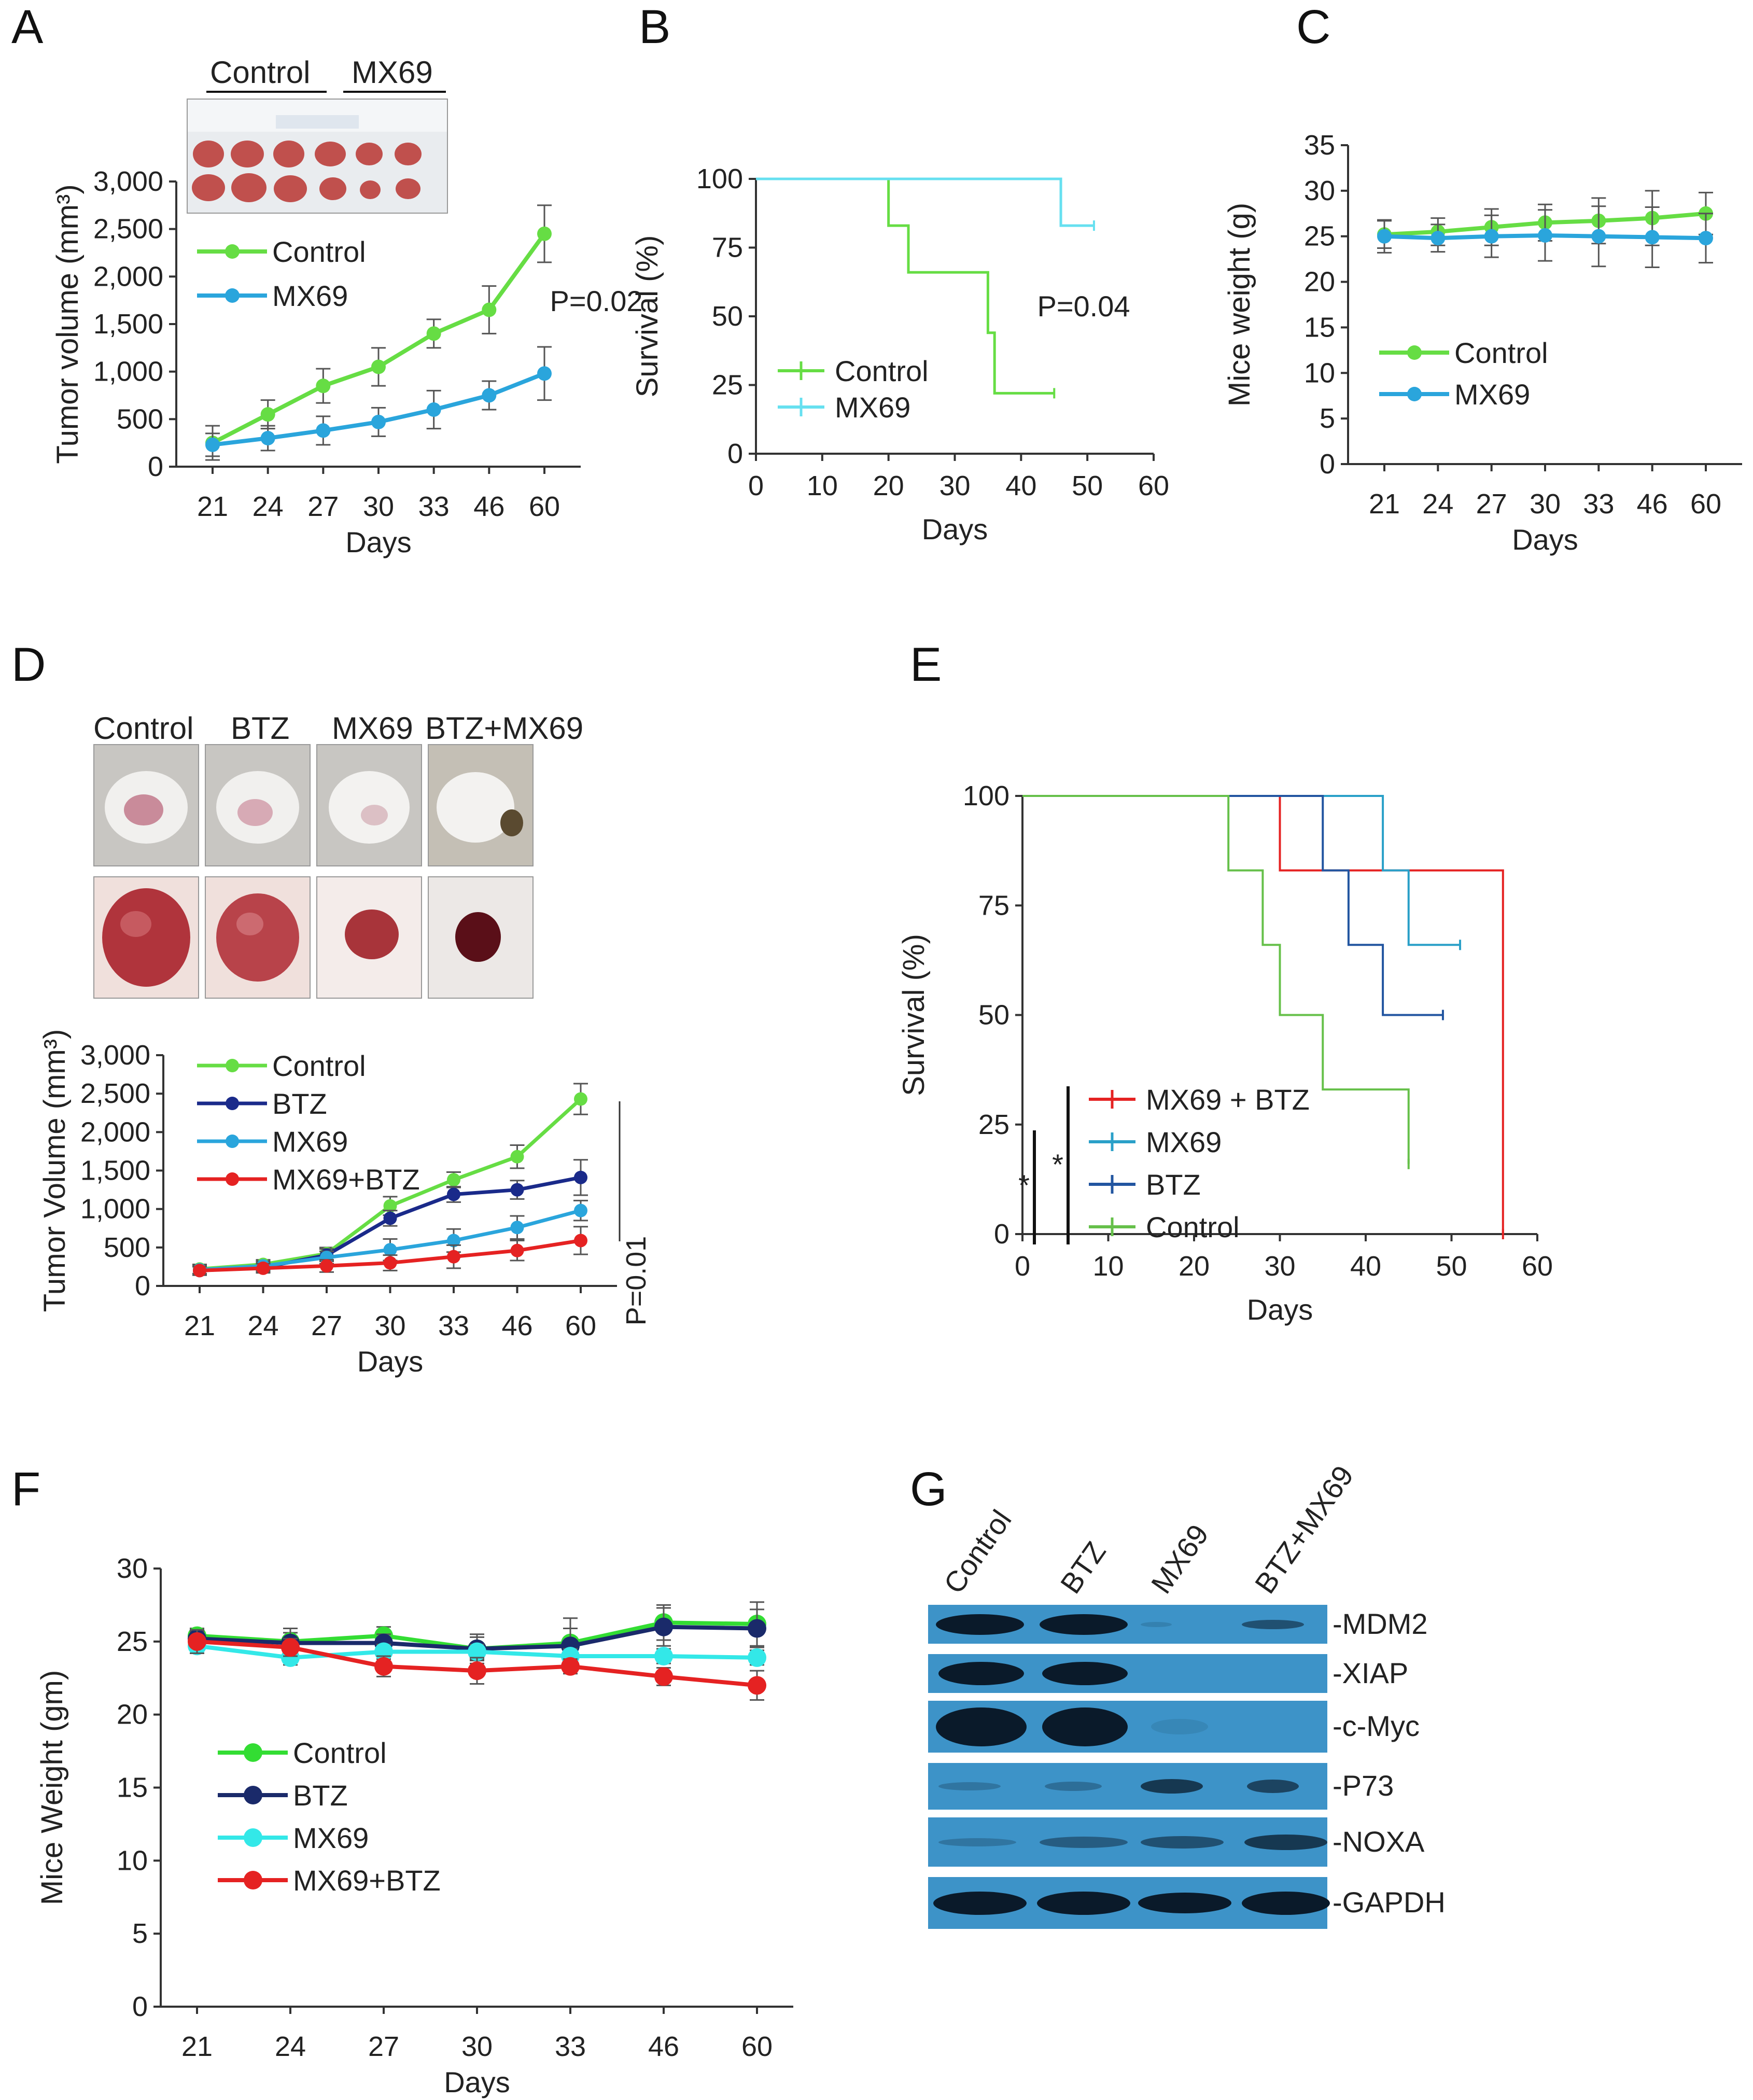 The height and width of the screenshot is (2100, 1753). I want to click on chart-a-y-tick-label: 1,500, so click(128, 324).